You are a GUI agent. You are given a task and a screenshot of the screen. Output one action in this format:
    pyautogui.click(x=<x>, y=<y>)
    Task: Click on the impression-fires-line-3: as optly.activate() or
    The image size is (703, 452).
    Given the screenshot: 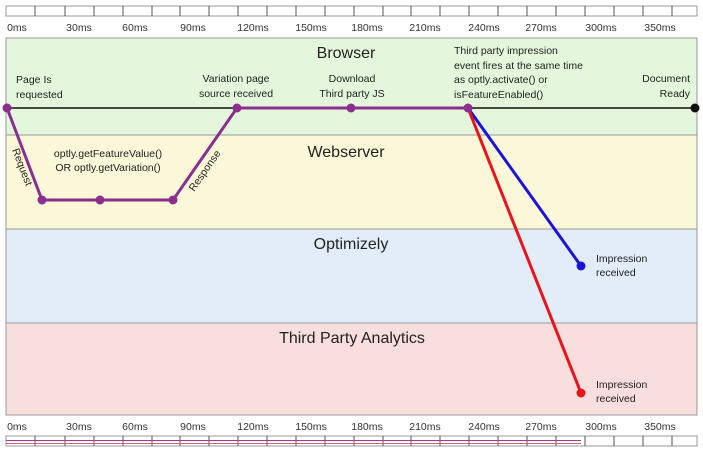 What is the action you would take?
    pyautogui.click(x=501, y=80)
    